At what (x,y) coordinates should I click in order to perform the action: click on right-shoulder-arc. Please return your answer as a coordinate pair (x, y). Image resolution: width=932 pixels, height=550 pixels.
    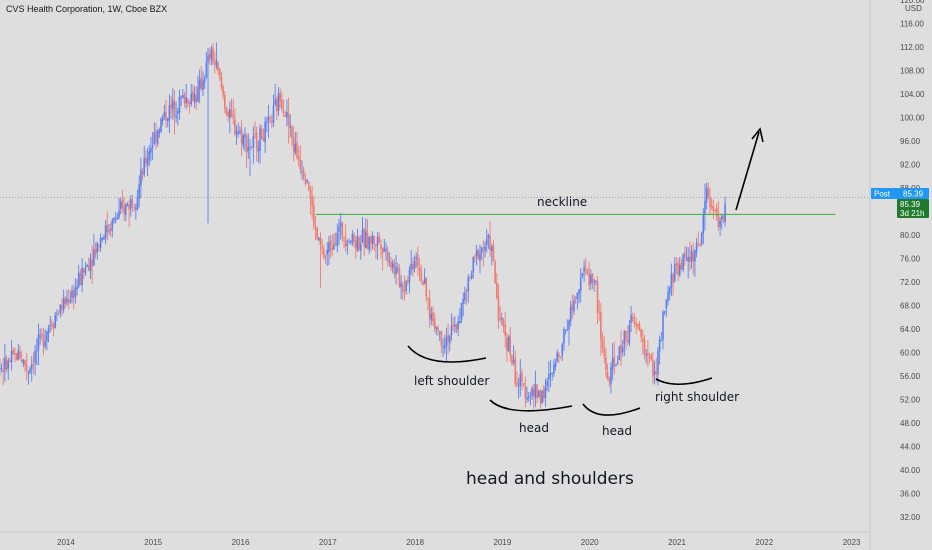
    Looking at the image, I should click on (684, 381).